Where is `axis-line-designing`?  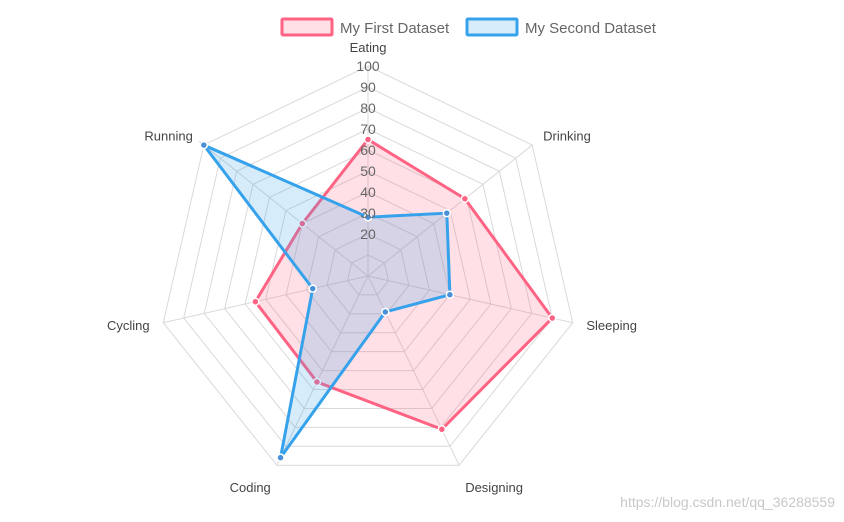 axis-line-designing is located at coordinates (413, 370).